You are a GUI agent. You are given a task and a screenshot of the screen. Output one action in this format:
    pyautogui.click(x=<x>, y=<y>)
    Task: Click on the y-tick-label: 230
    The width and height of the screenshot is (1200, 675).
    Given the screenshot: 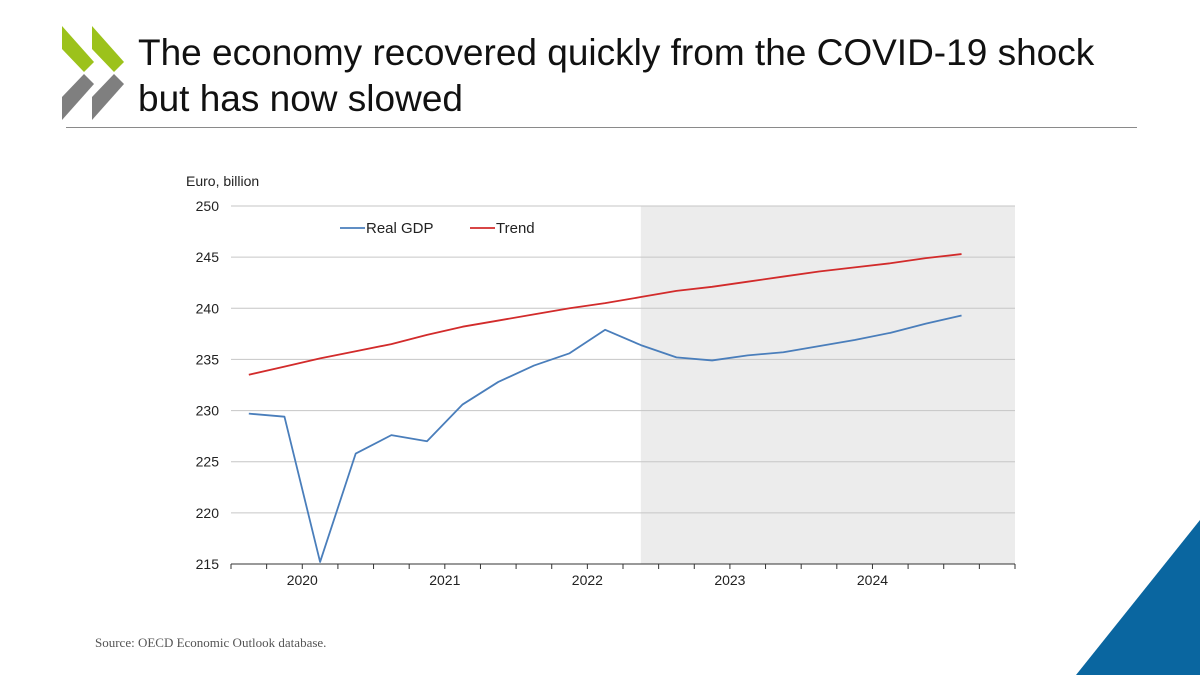 What is the action you would take?
    pyautogui.click(x=208, y=411)
    